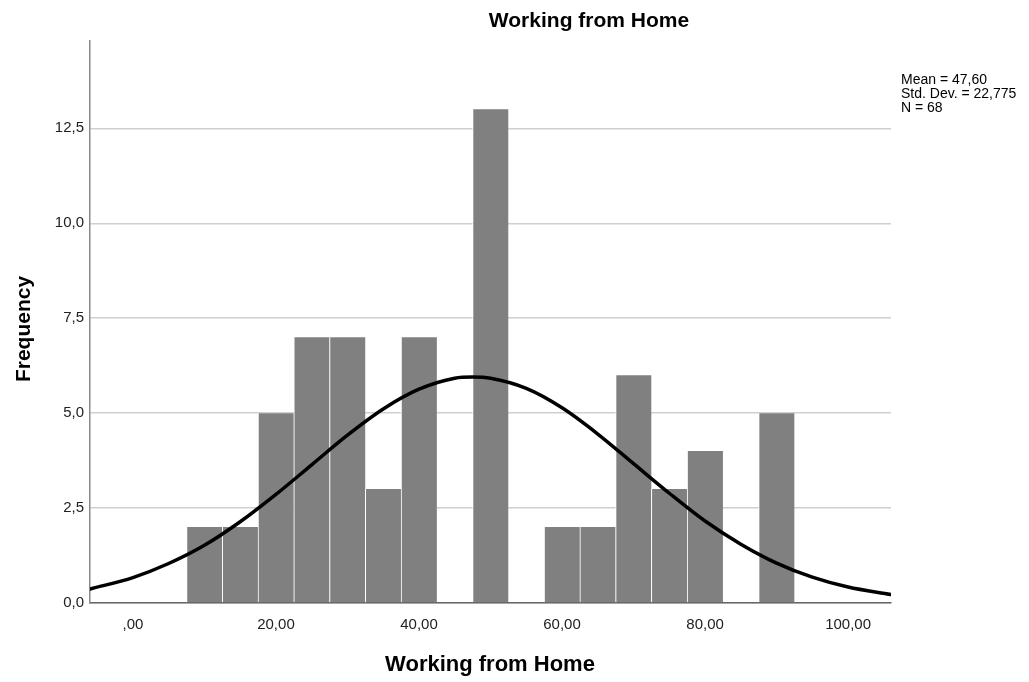 Image resolution: width=1029 pixels, height=682 pixels. Describe the element at coordinates (490, 664) in the screenshot. I see `x-axis-title: Working from Home` at that location.